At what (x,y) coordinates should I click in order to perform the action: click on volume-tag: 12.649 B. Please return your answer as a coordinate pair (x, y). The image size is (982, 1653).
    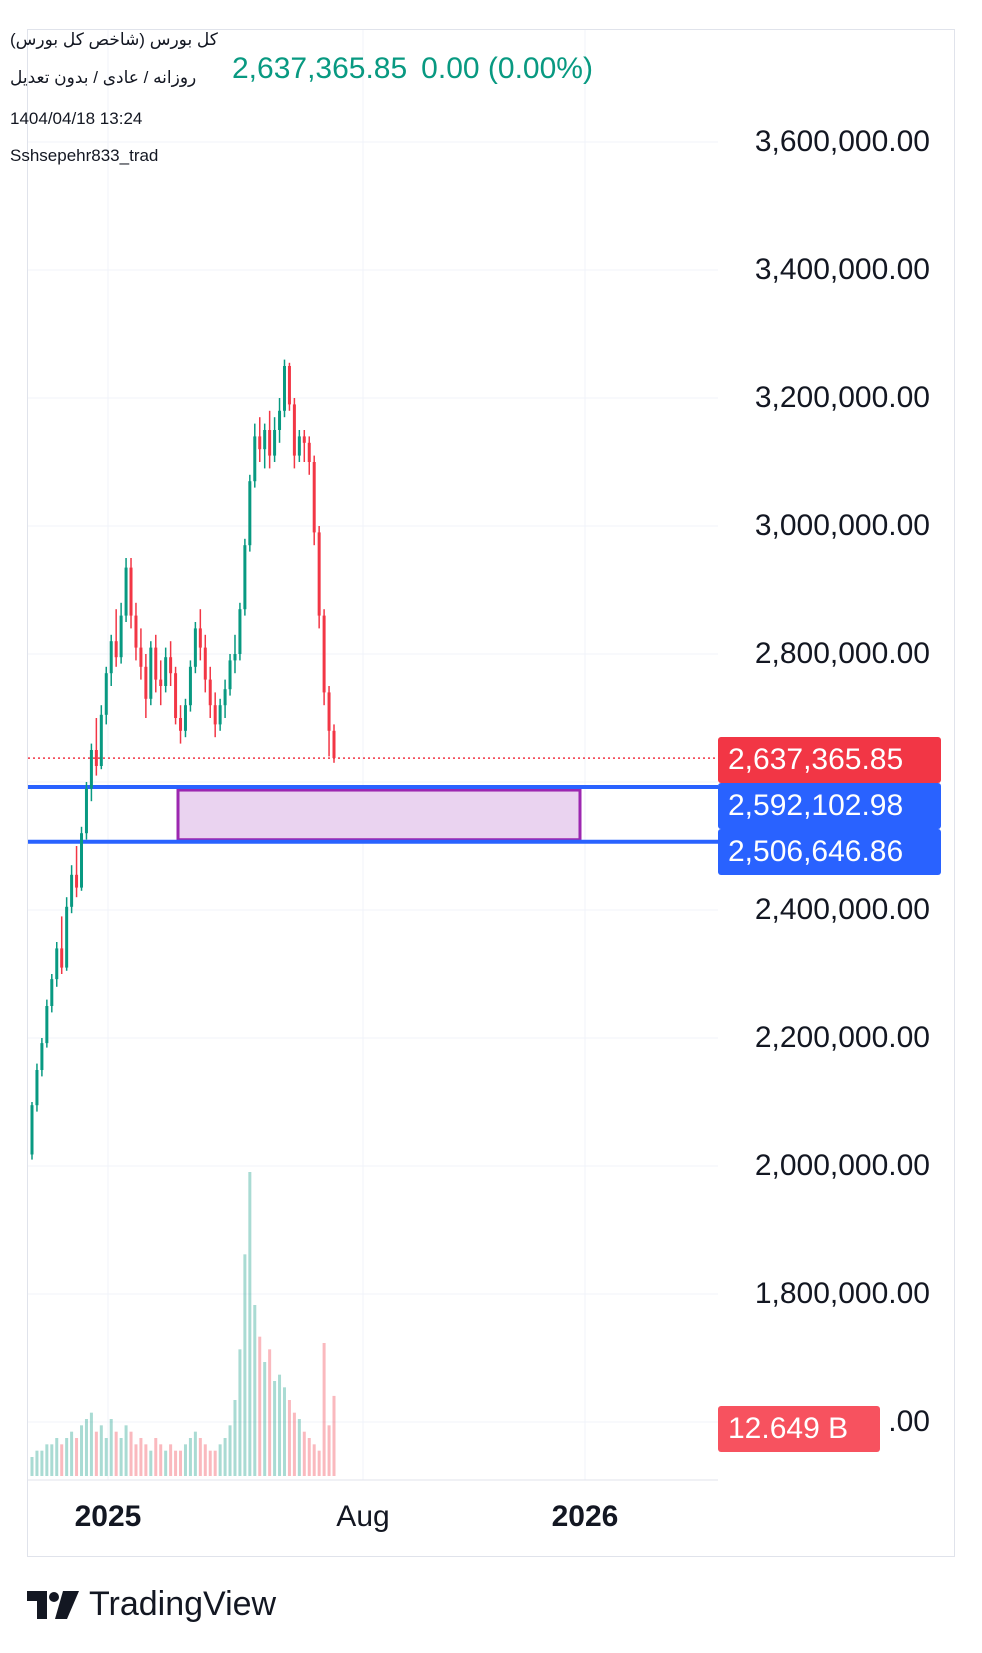
    Looking at the image, I should click on (799, 1429).